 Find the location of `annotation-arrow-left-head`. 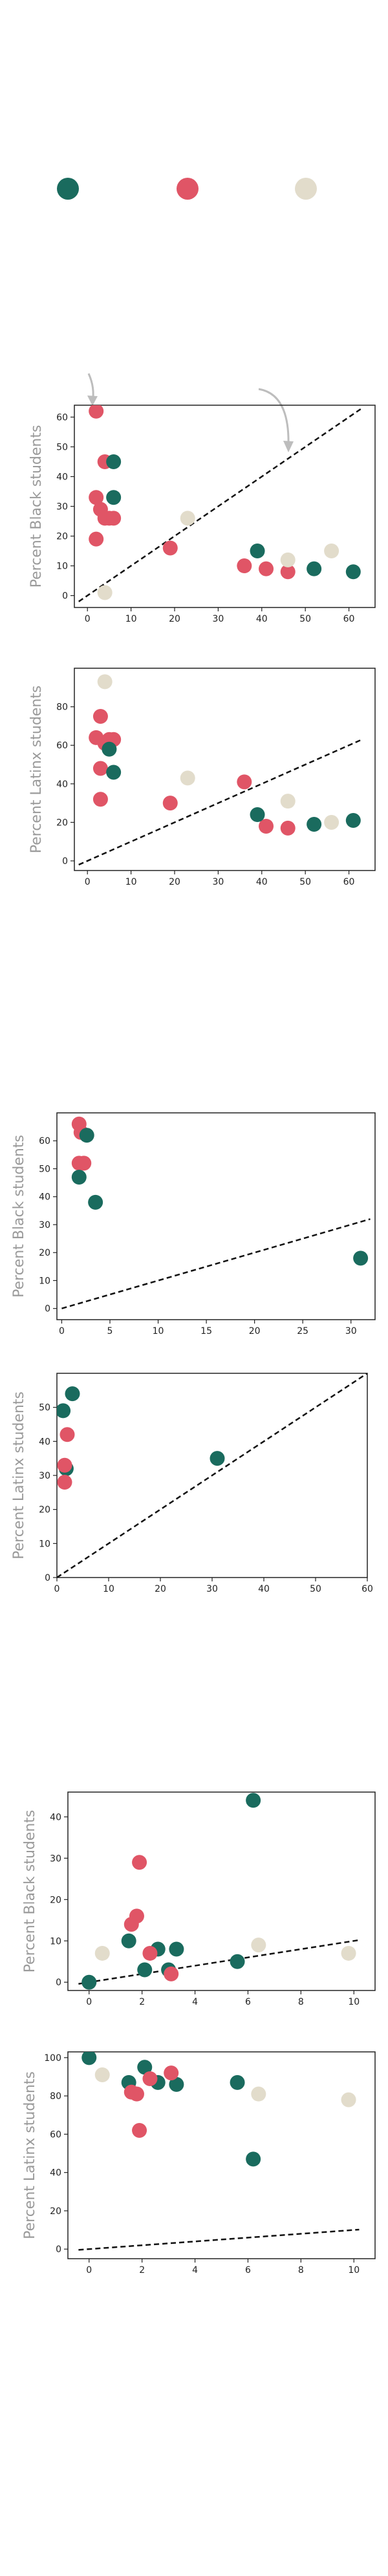

annotation-arrow-left-head is located at coordinates (92, 401).